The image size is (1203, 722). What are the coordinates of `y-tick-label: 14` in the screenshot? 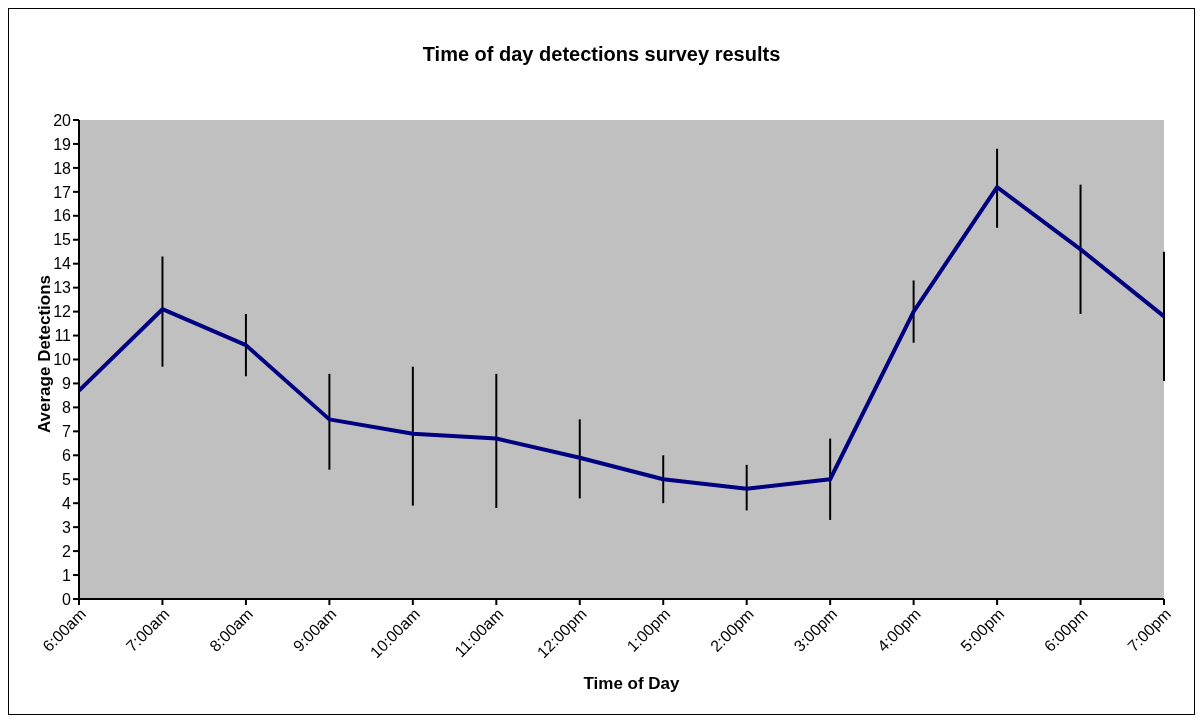 It's located at (62, 264).